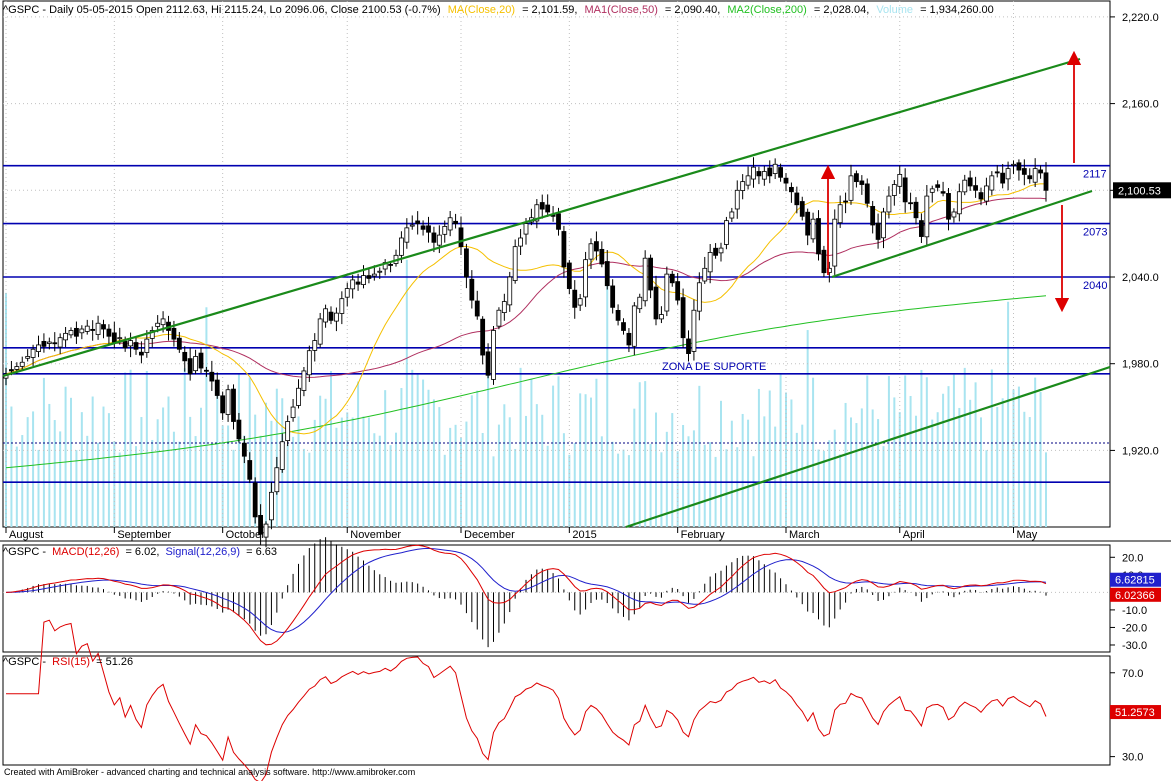 The width and height of the screenshot is (1171, 781). Describe the element at coordinates (202, 552) in the screenshot. I see `signal-label: Signal(12,26,9)` at that location.